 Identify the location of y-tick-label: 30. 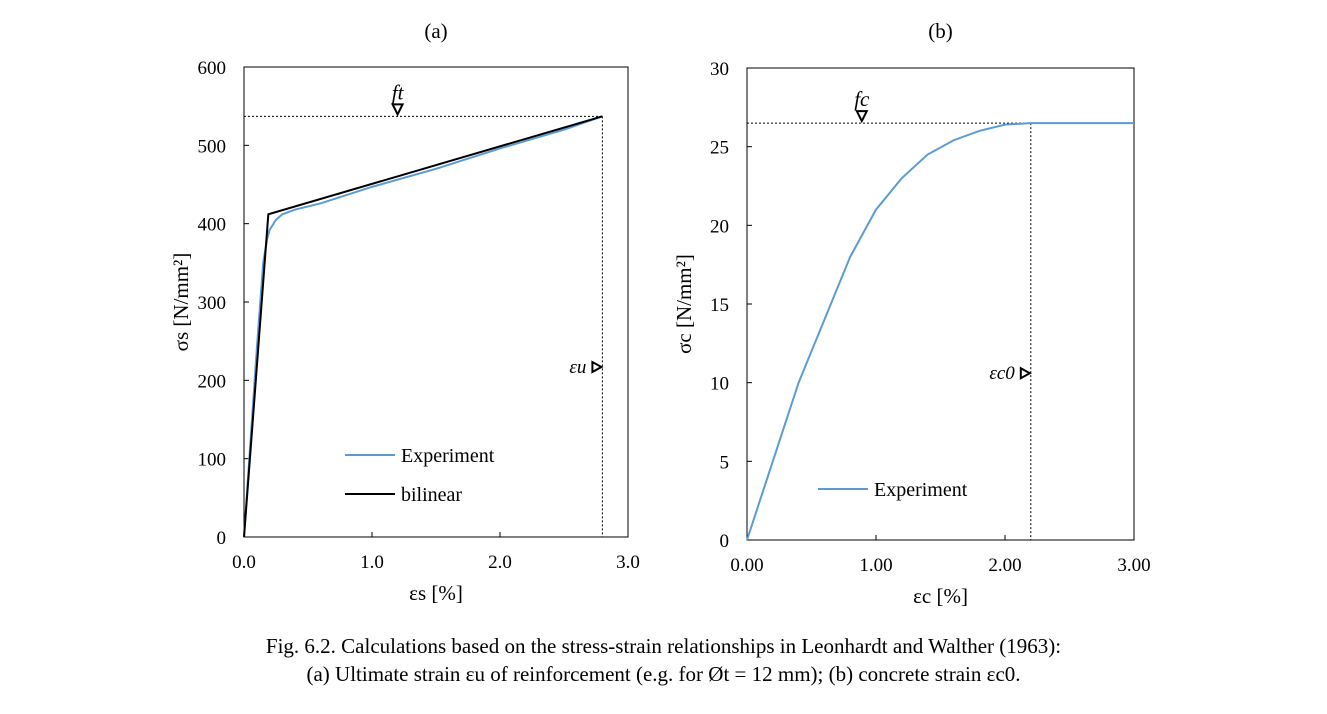
(719, 69).